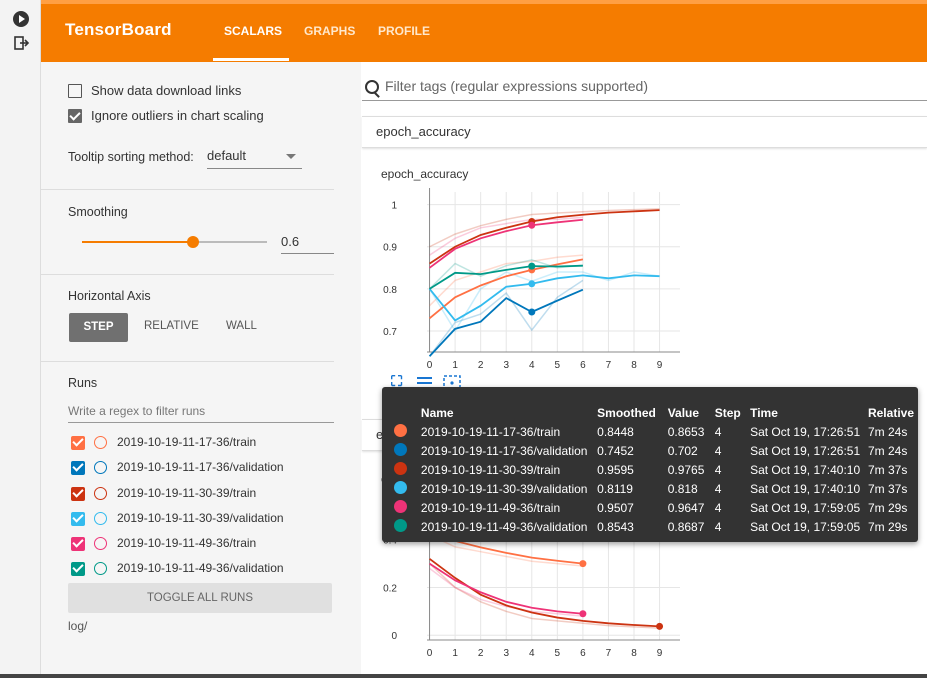 The height and width of the screenshot is (678, 927). I want to click on run-name: 2019-10-19-11-30-39/validation, so click(200, 518).